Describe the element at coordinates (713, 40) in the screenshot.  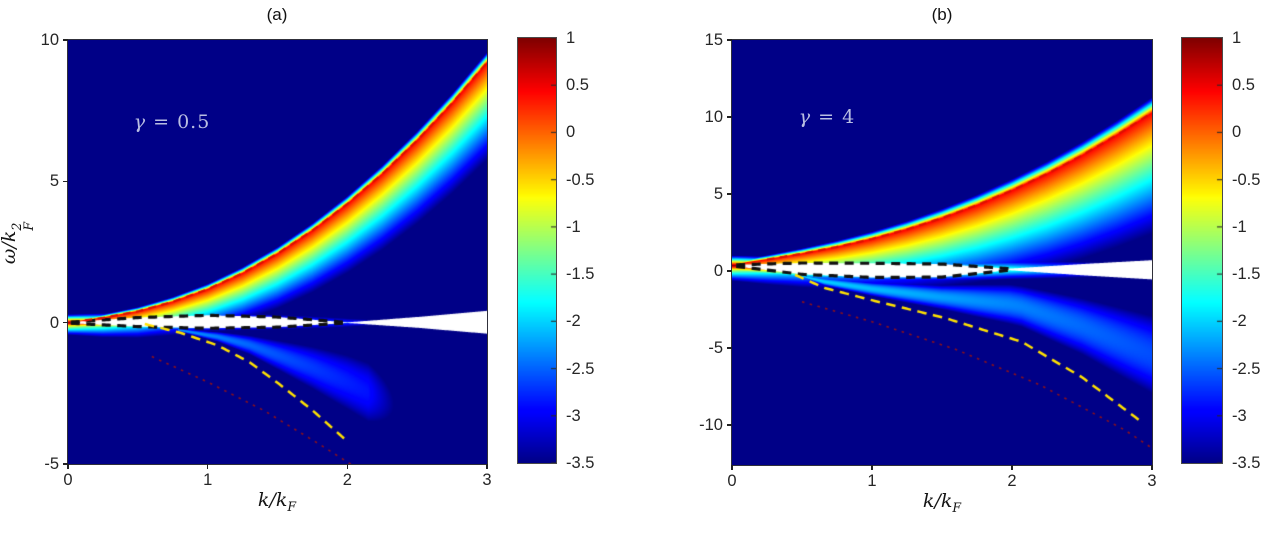
I see `y-tick-label: 15` at that location.